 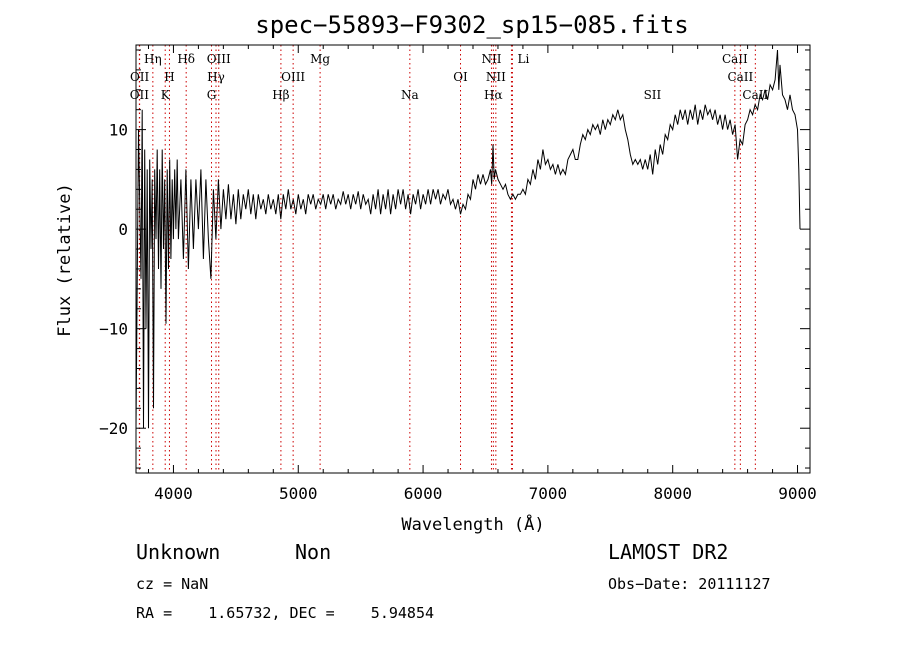 What do you see at coordinates (113, 428) in the screenshot?
I see `y-tick-label: −20` at bounding box center [113, 428].